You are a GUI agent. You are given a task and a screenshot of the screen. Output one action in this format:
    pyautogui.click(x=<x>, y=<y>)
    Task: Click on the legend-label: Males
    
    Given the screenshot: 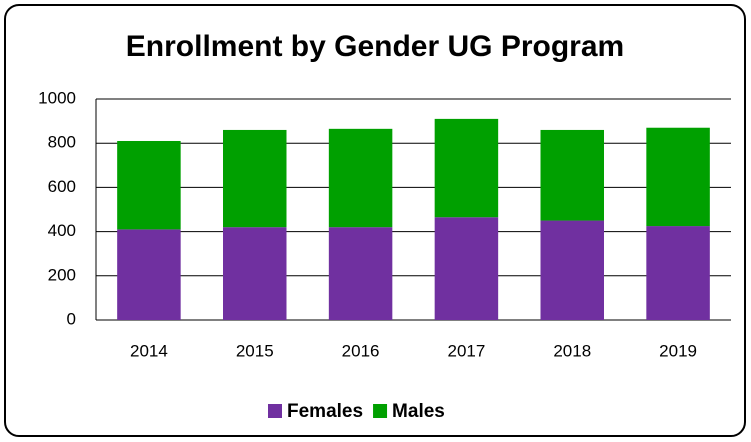 What is the action you would take?
    pyautogui.click(x=418, y=411)
    